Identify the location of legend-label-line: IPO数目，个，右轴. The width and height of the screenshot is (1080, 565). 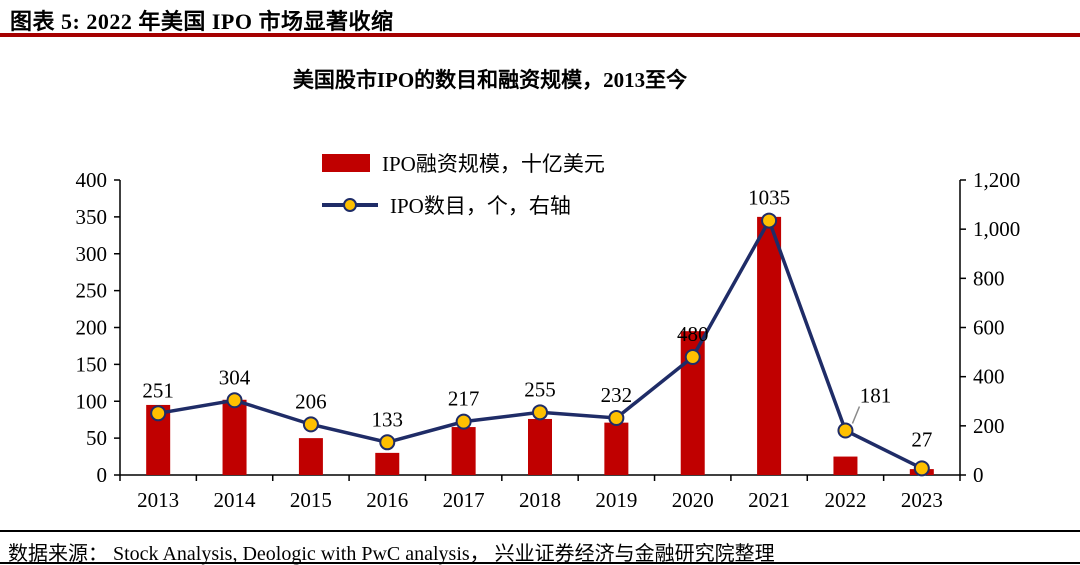
(480, 206).